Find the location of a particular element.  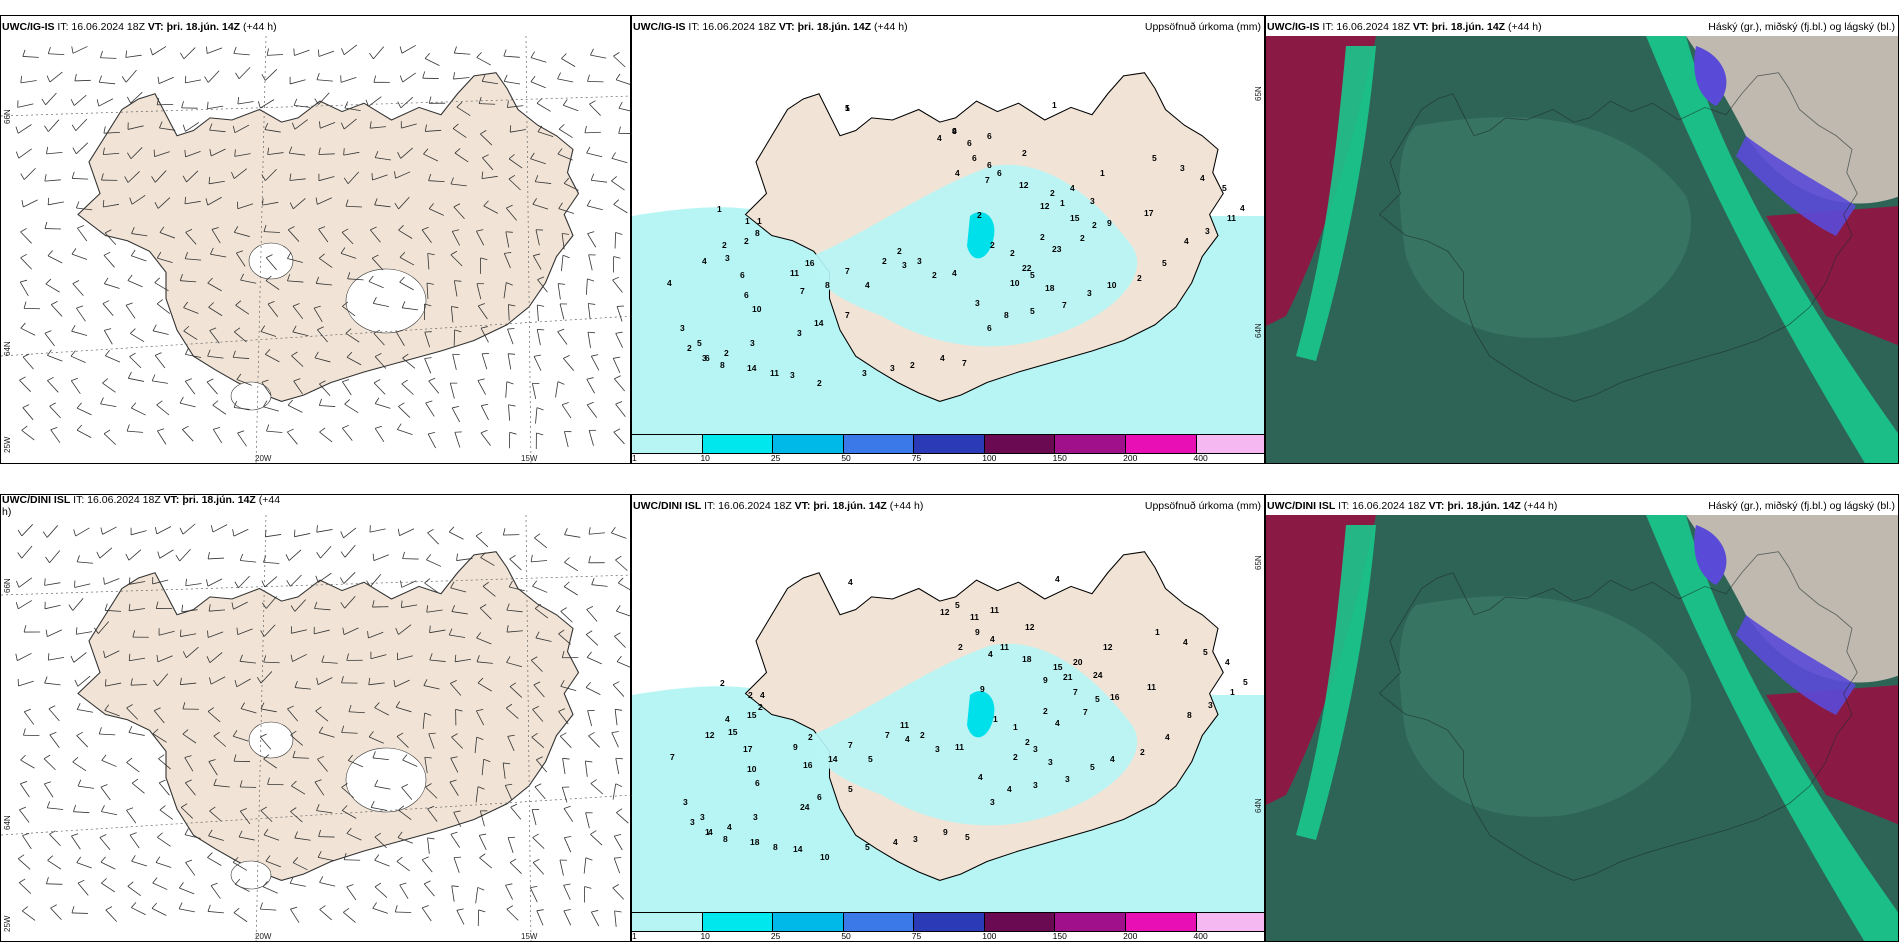

legend-tick-label: 25 is located at coordinates (775, 458).